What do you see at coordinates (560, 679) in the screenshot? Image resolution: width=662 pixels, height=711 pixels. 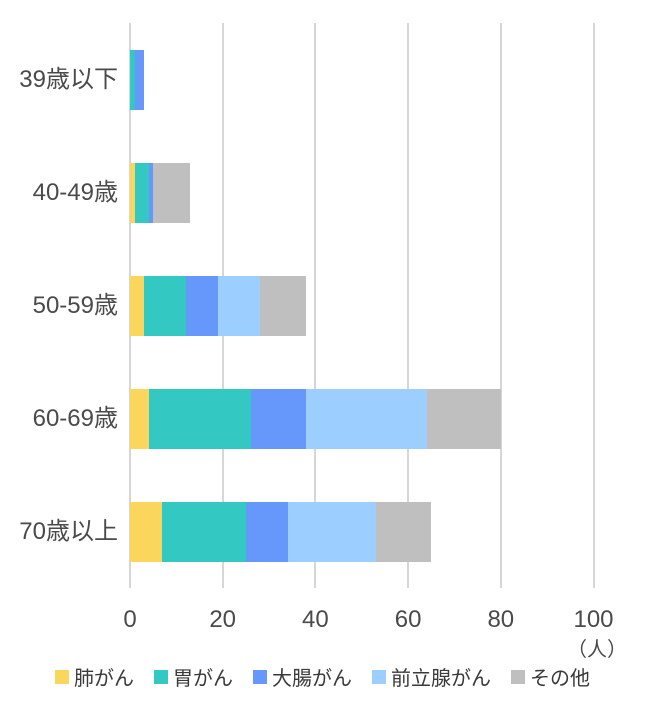 I see `legend-label: その他` at bounding box center [560, 679].